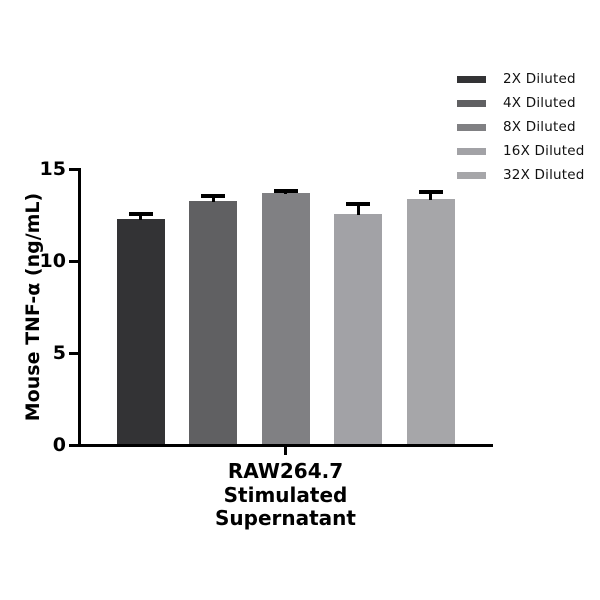  Describe the element at coordinates (471, 127) in the screenshot. I see `legend-swatch-8x-diluted` at that location.